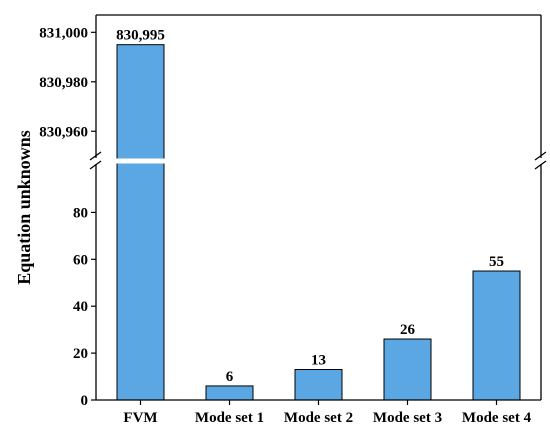 Image resolution: width=550 pixels, height=438 pixels. I want to click on y-lower-tick-label-4: 80, so click(80, 213).